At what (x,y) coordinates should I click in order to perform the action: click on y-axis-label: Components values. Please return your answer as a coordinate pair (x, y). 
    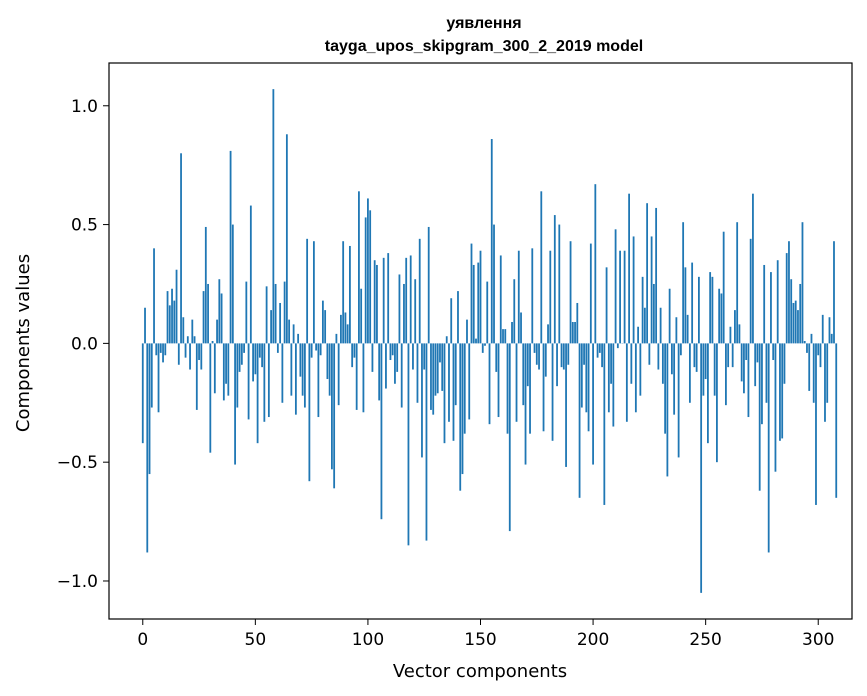
    Looking at the image, I should click on (23, 343).